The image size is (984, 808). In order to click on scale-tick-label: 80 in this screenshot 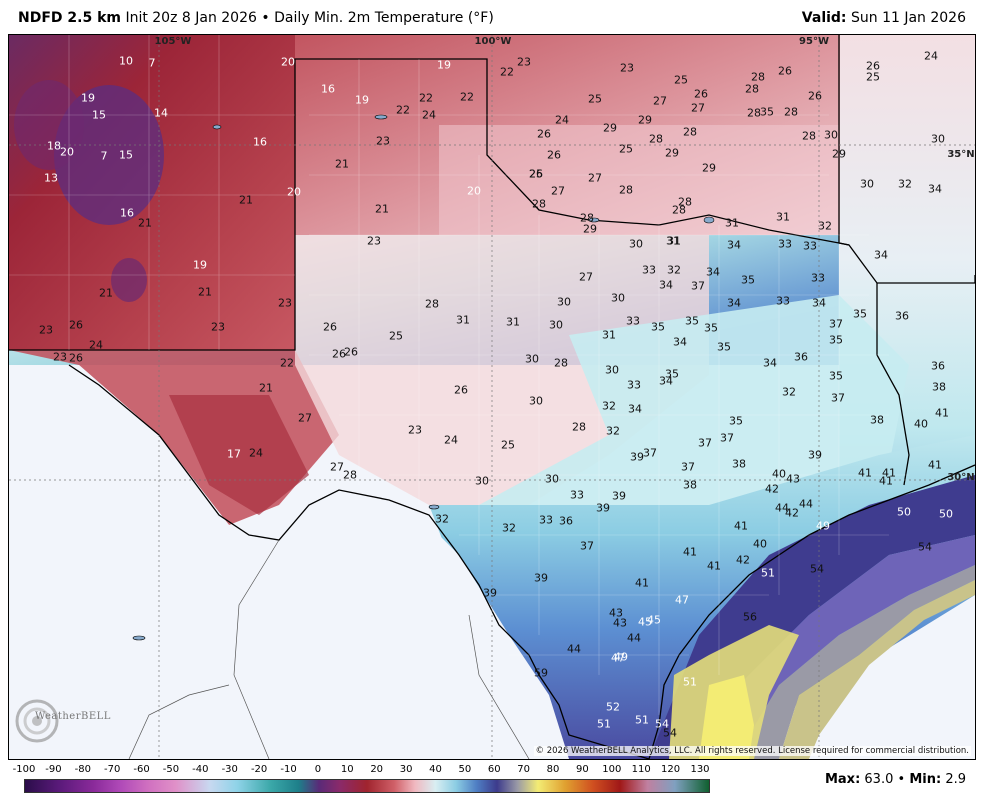, I will do `click(553, 769)`.